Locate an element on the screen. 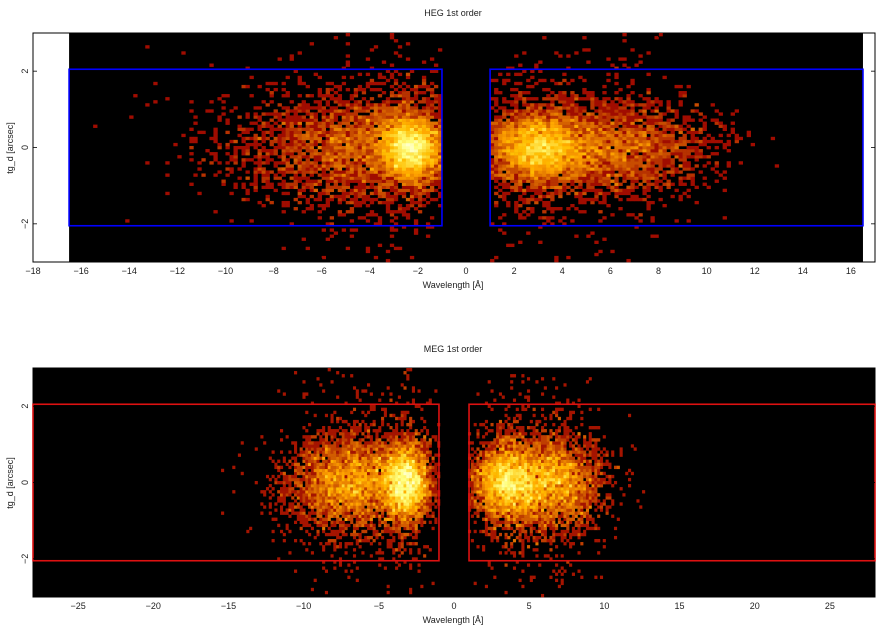  heg-x-tick-label: −8 is located at coordinates (273, 271).